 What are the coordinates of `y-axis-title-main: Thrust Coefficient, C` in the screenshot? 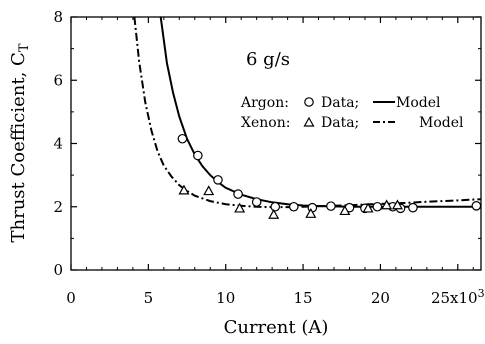 It's located at (18, 147).